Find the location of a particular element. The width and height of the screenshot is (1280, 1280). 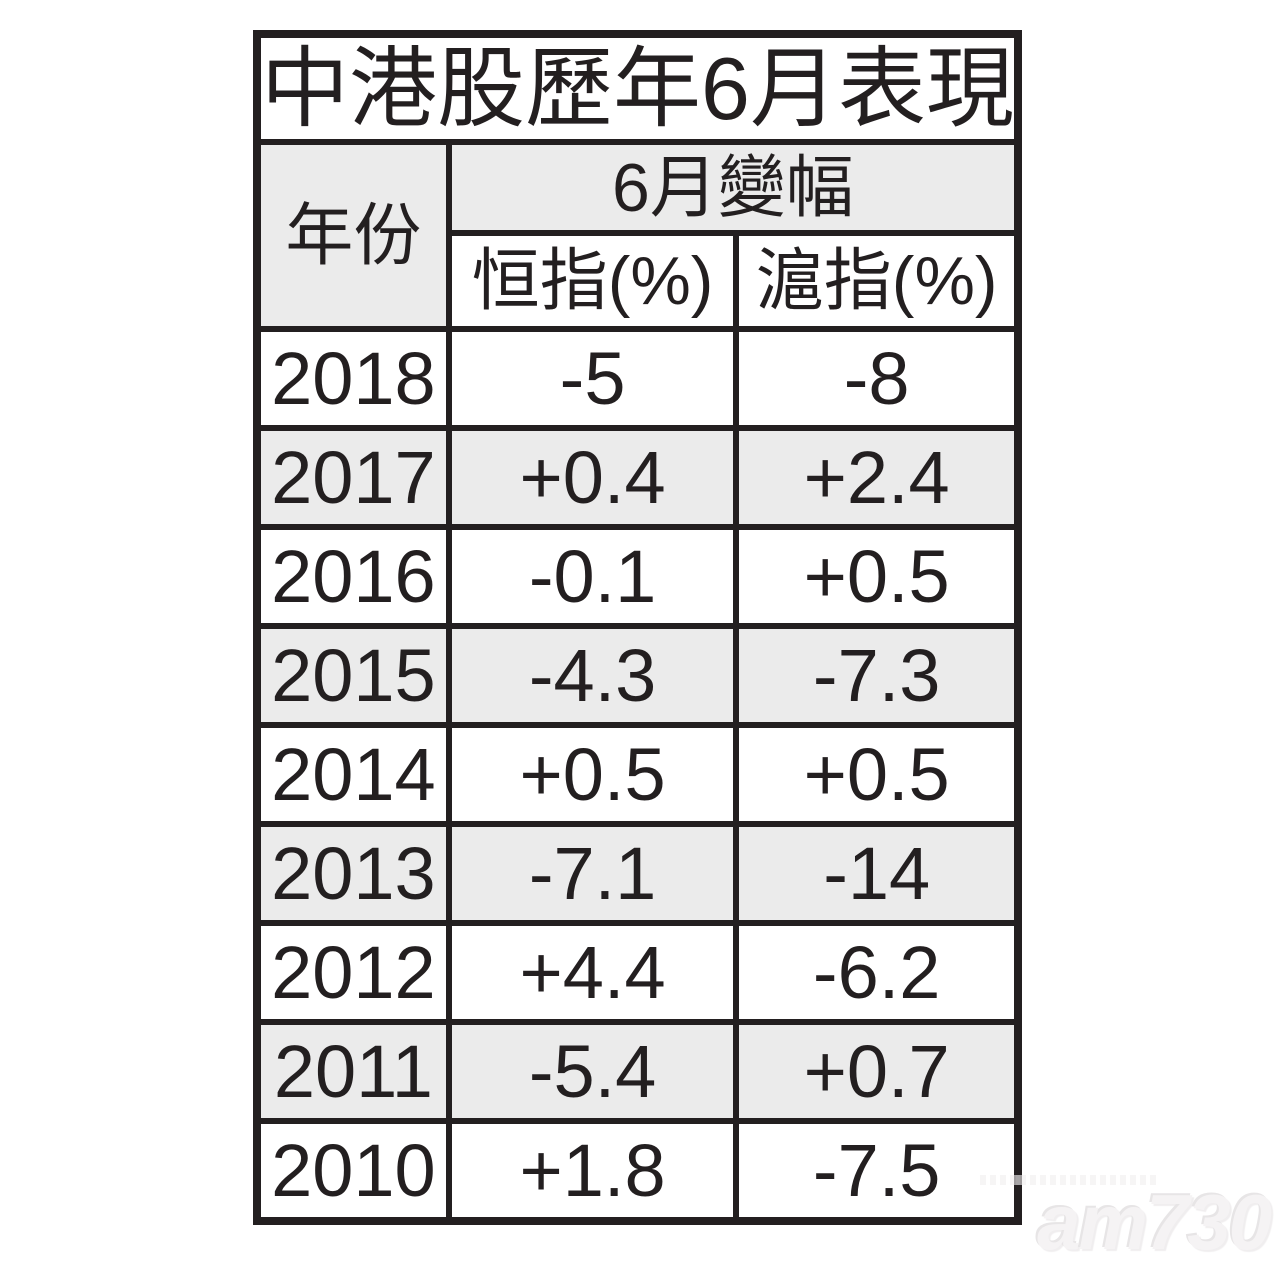

table-row-2015: 2015 -4.3 -7.3 is located at coordinates (637, 675).